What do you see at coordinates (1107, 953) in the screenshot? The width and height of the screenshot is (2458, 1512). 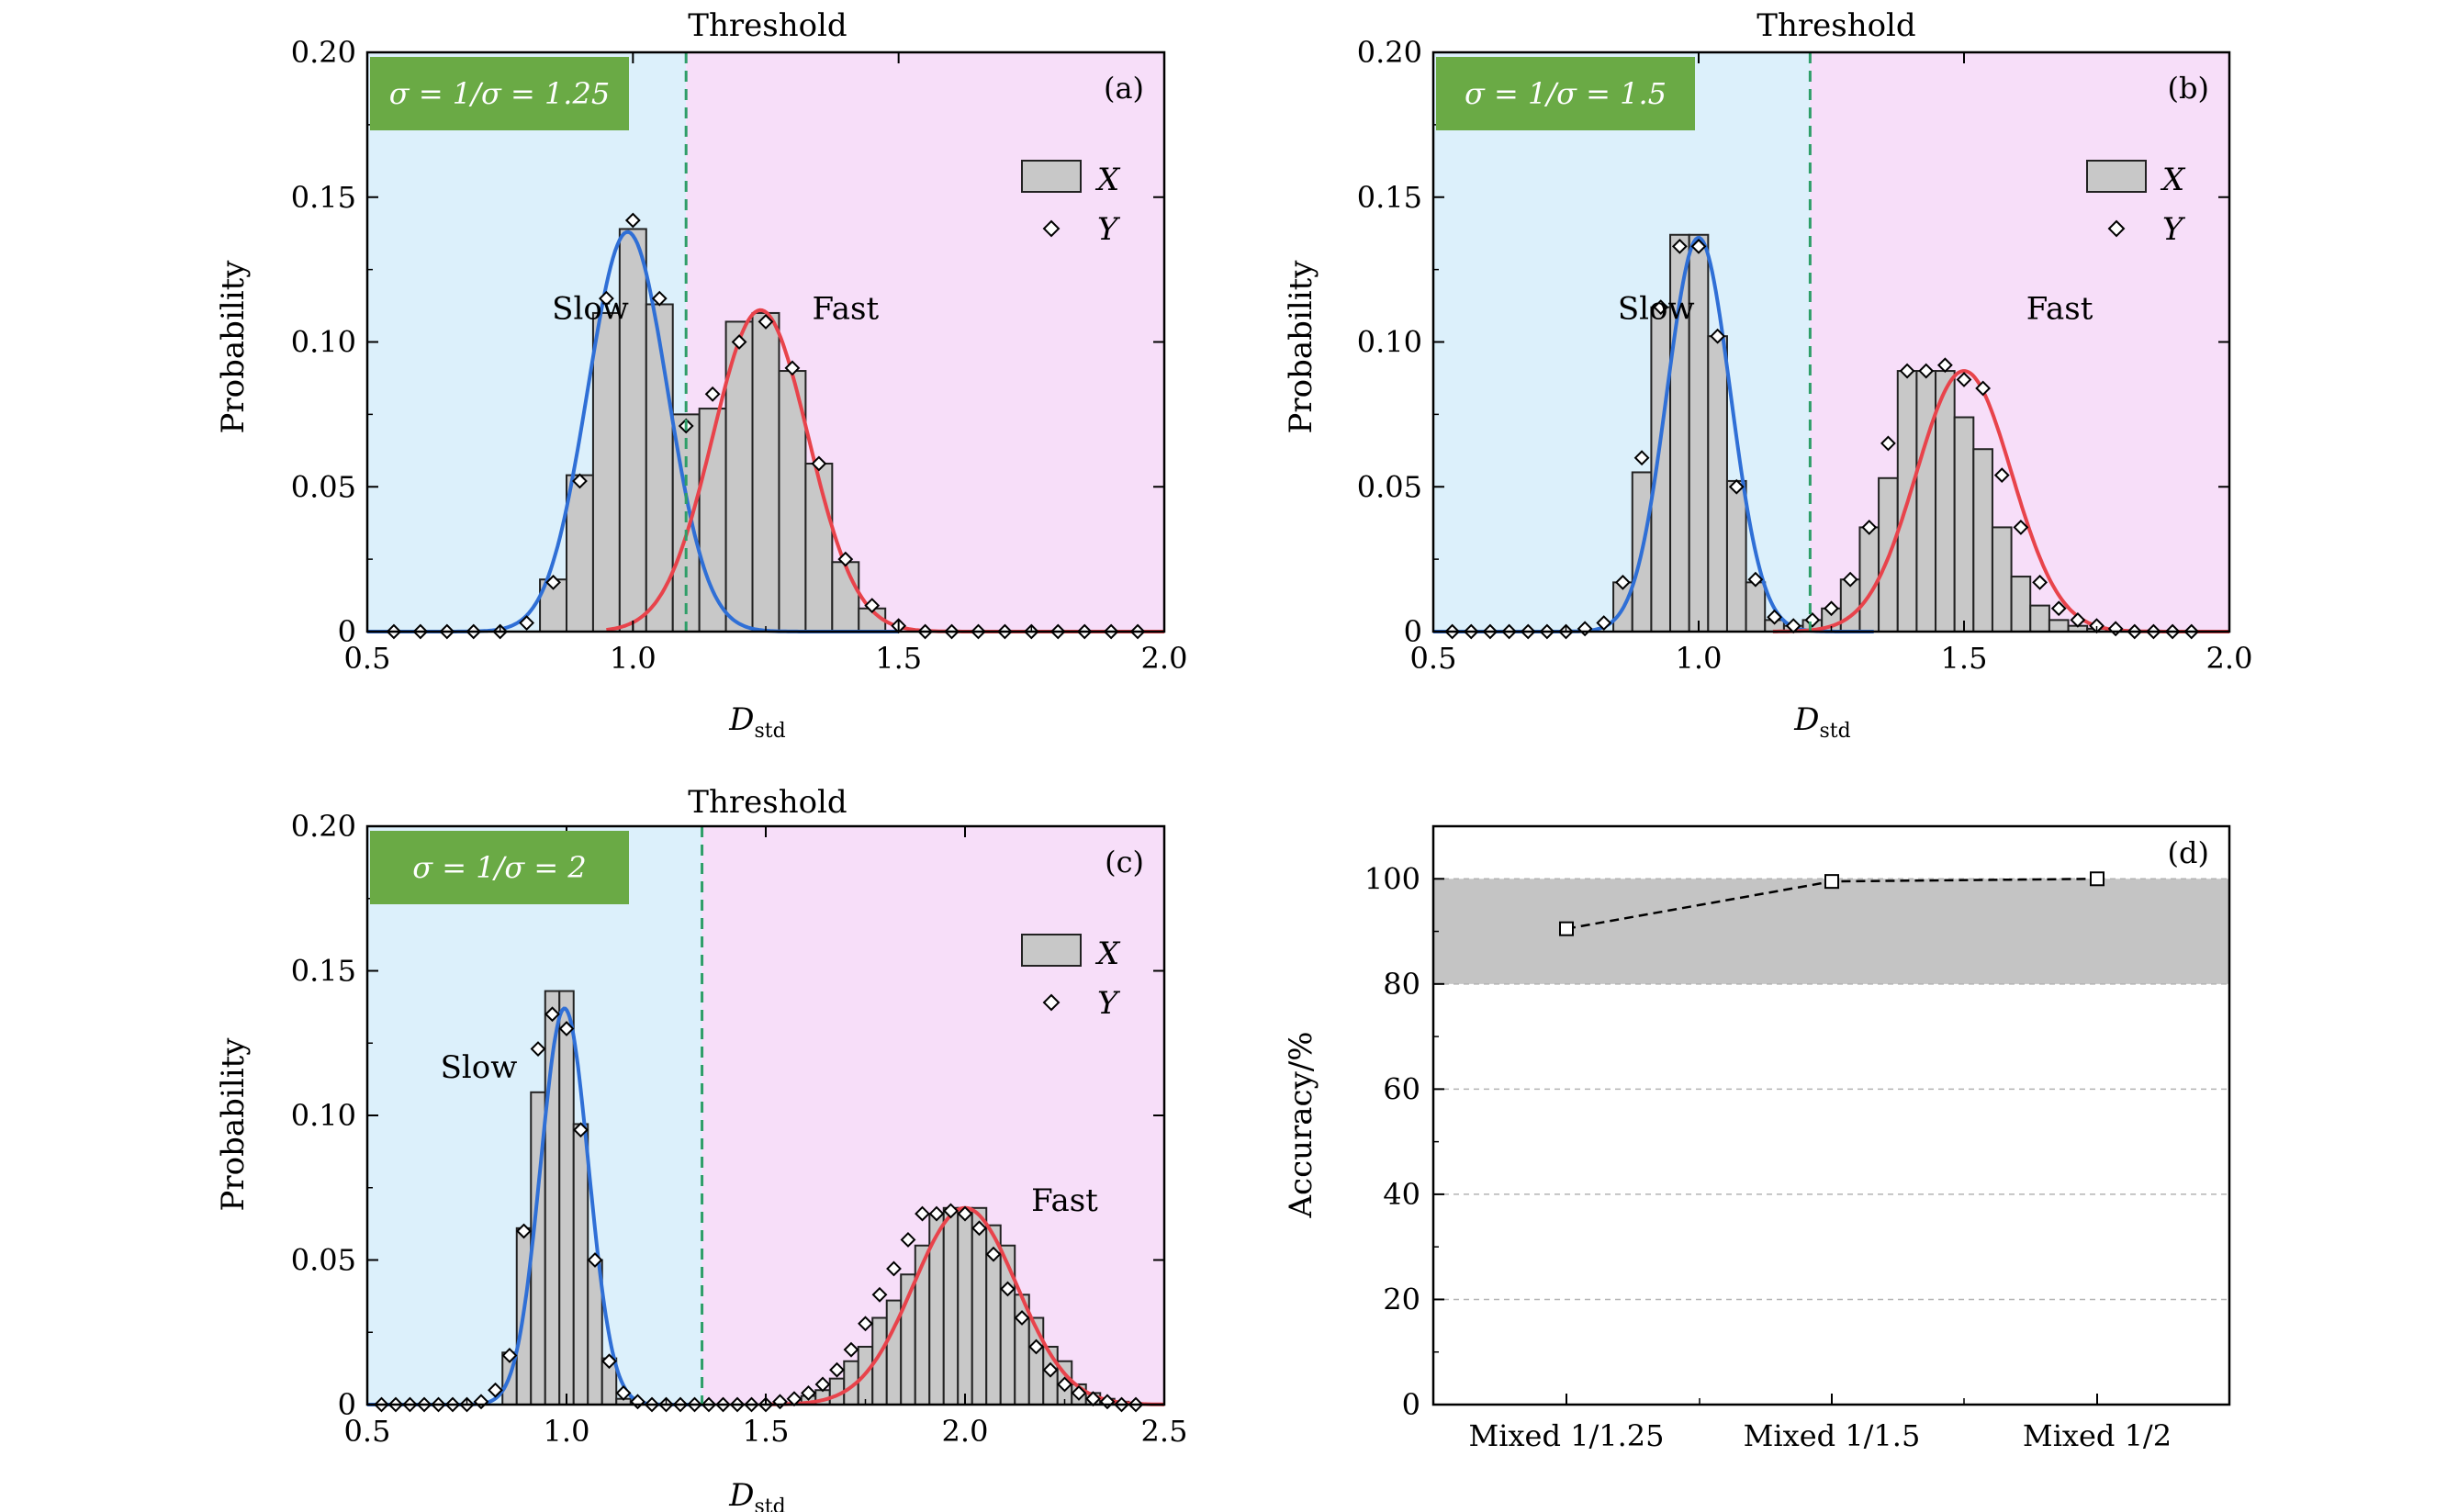 I see `legend-label-x-c: X` at bounding box center [1107, 953].